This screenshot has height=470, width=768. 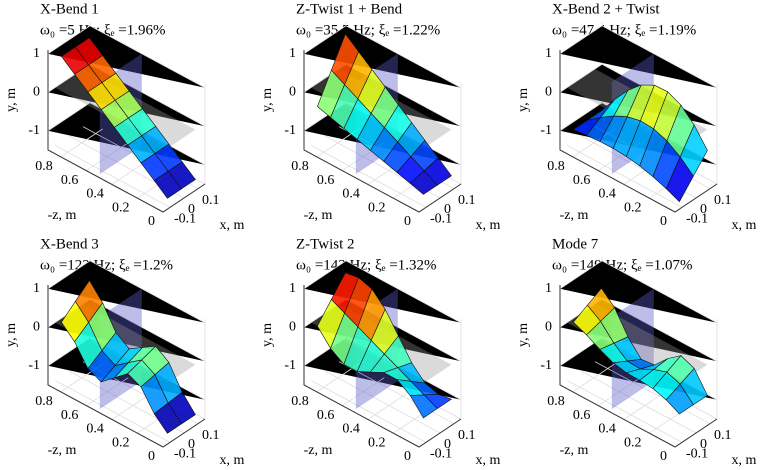 I want to click on subplot-subtitle: ω₀ =149 Hz; ξₑ =1.07%, so click(x=622, y=265).